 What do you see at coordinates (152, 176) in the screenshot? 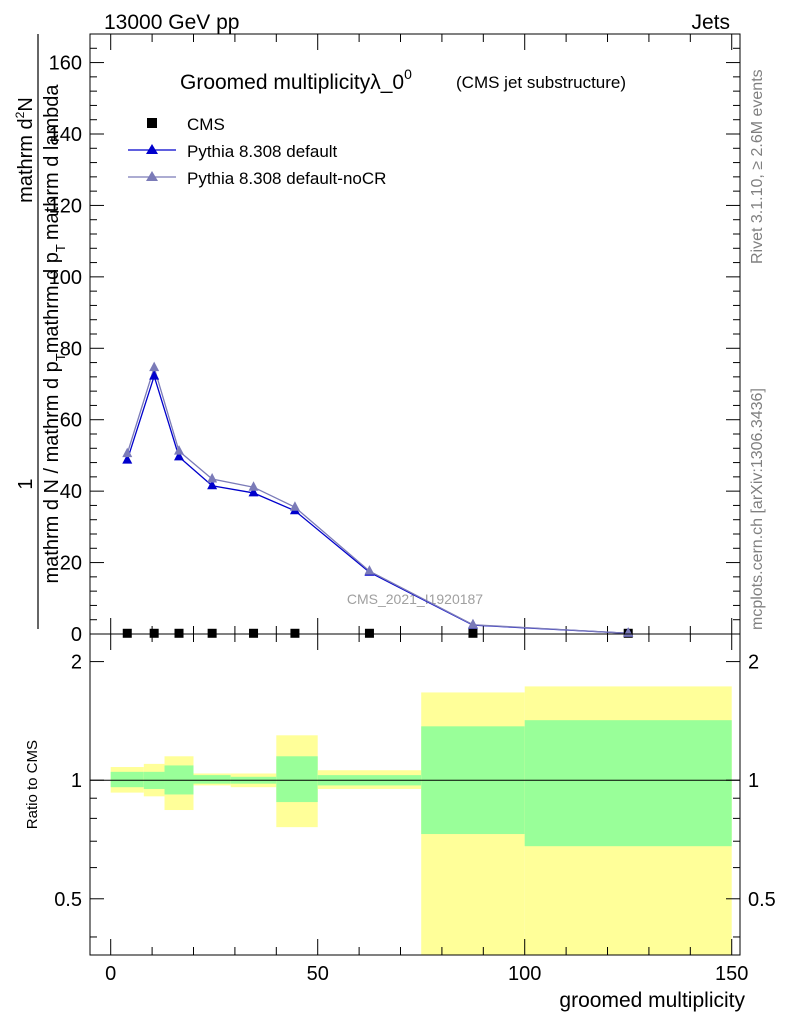
I see `legend-marker-nocr` at bounding box center [152, 176].